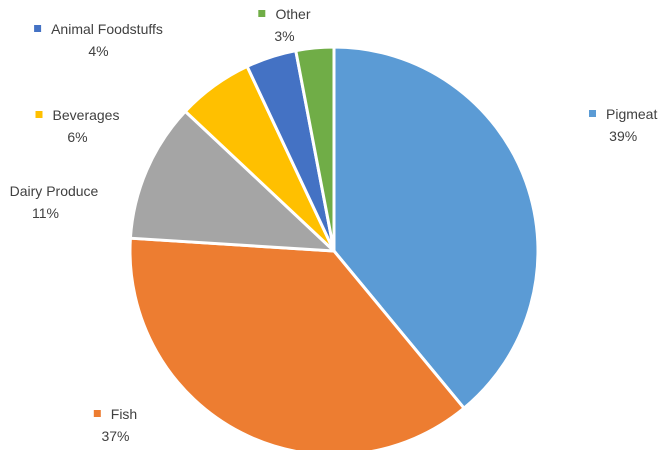 Image resolution: width=671 pixels, height=450 pixels. Describe the element at coordinates (98, 51) in the screenshot. I see `data-label-percent: 4%` at that location.